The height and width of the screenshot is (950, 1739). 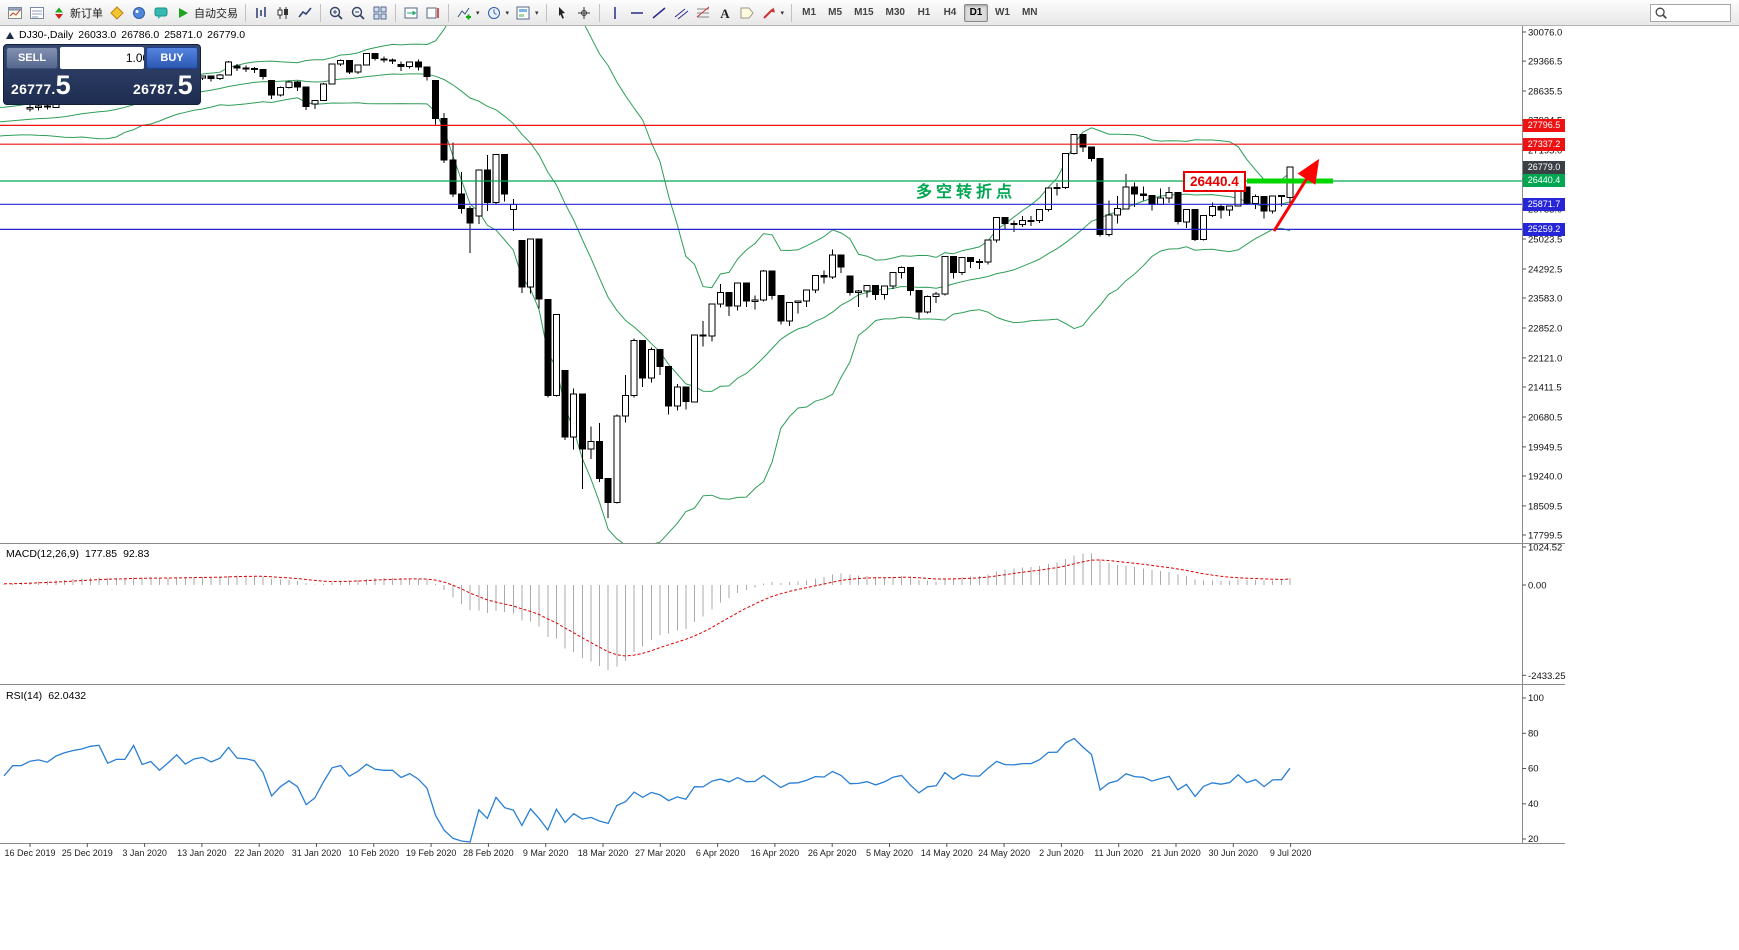 I want to click on y-axis-label: 25753.0, so click(x=1545, y=210).